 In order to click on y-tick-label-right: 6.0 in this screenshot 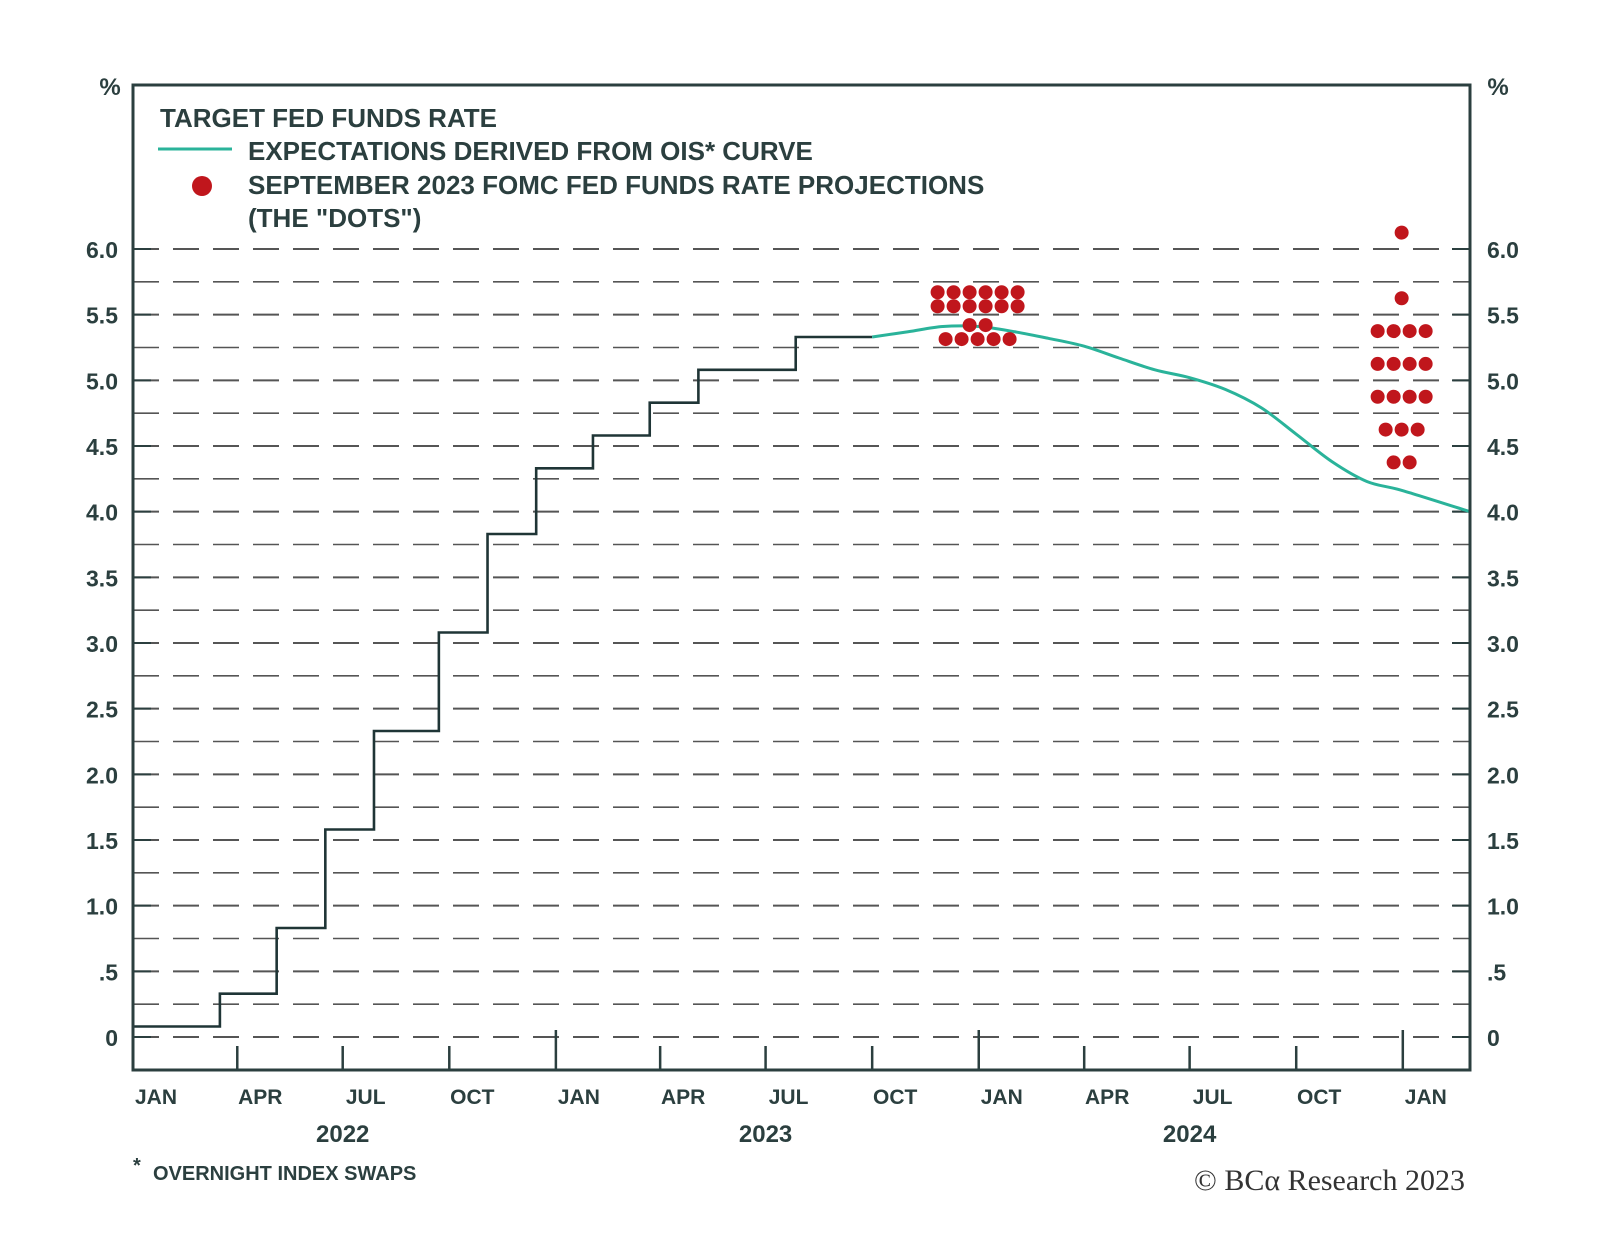, I will do `click(1503, 250)`.